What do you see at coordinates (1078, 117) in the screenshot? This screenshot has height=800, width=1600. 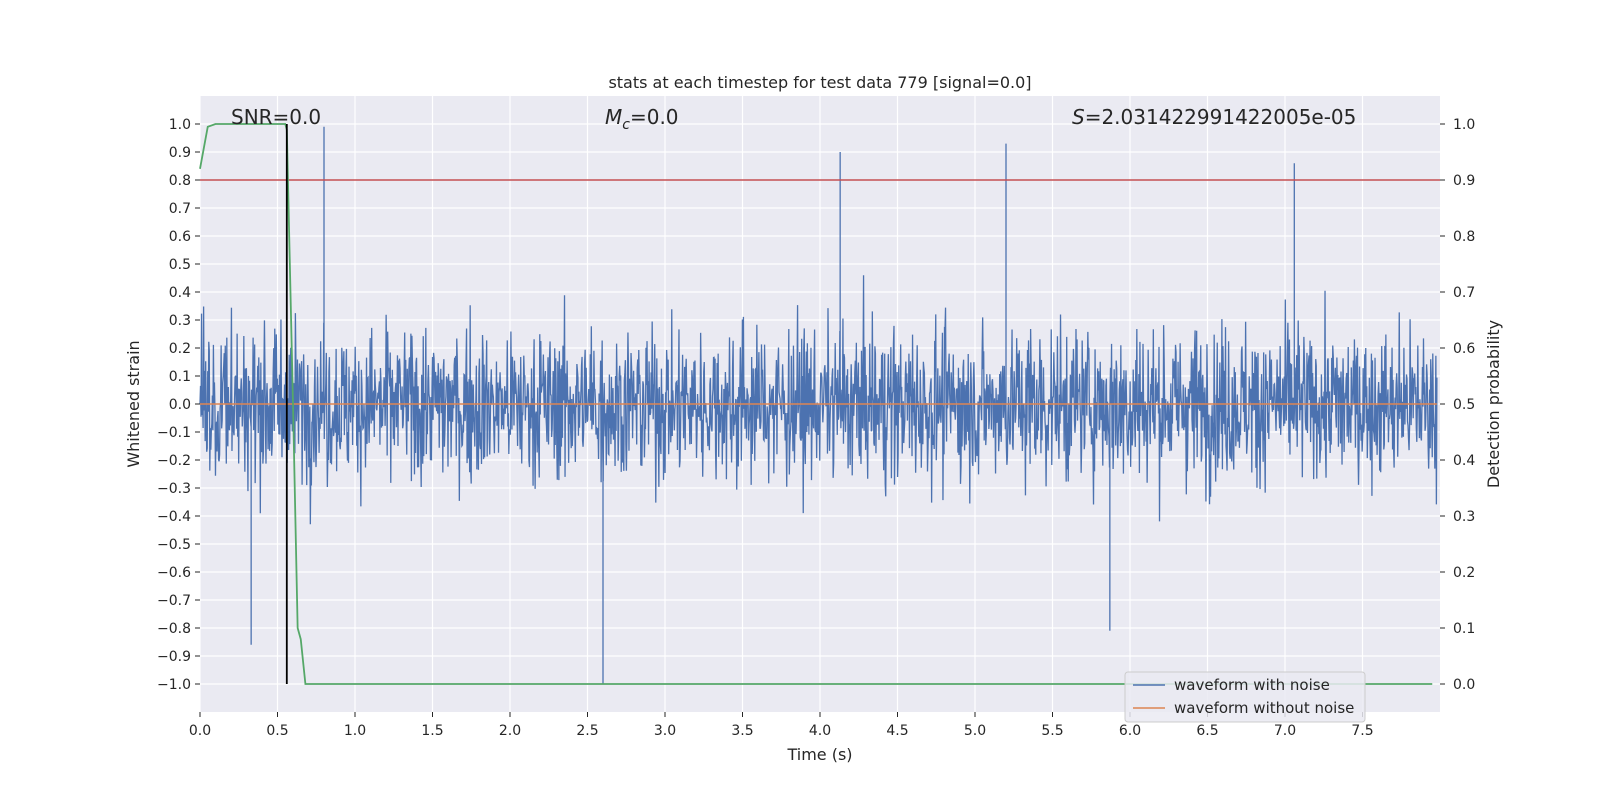 I see `annotation-s-symbol: S` at bounding box center [1078, 117].